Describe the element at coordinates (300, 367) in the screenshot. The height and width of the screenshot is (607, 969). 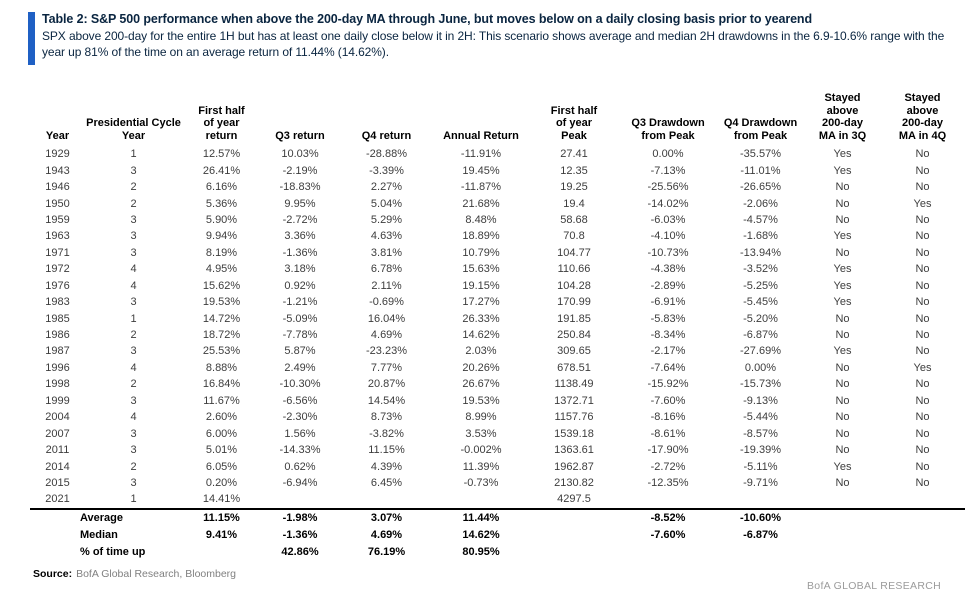
I see `table-cell: 2.49%` at that location.